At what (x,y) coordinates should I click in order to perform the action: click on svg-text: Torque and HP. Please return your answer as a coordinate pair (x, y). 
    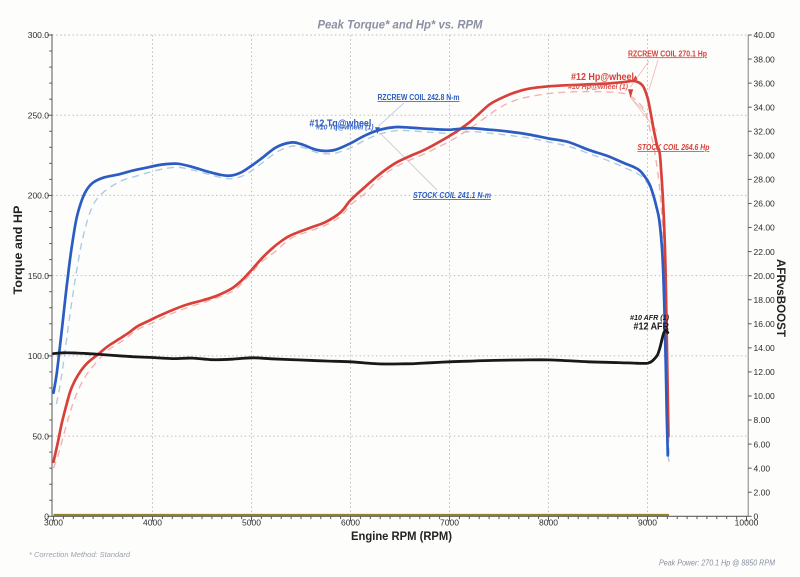
    Looking at the image, I should click on (19, 249).